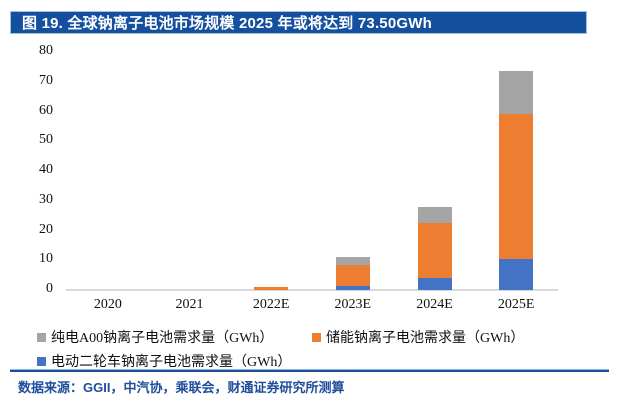 Image resolution: width=640 pixels, height=401 pixels. Describe the element at coordinates (107, 304) in the screenshot. I see `x-axis-label: 2020` at that location.